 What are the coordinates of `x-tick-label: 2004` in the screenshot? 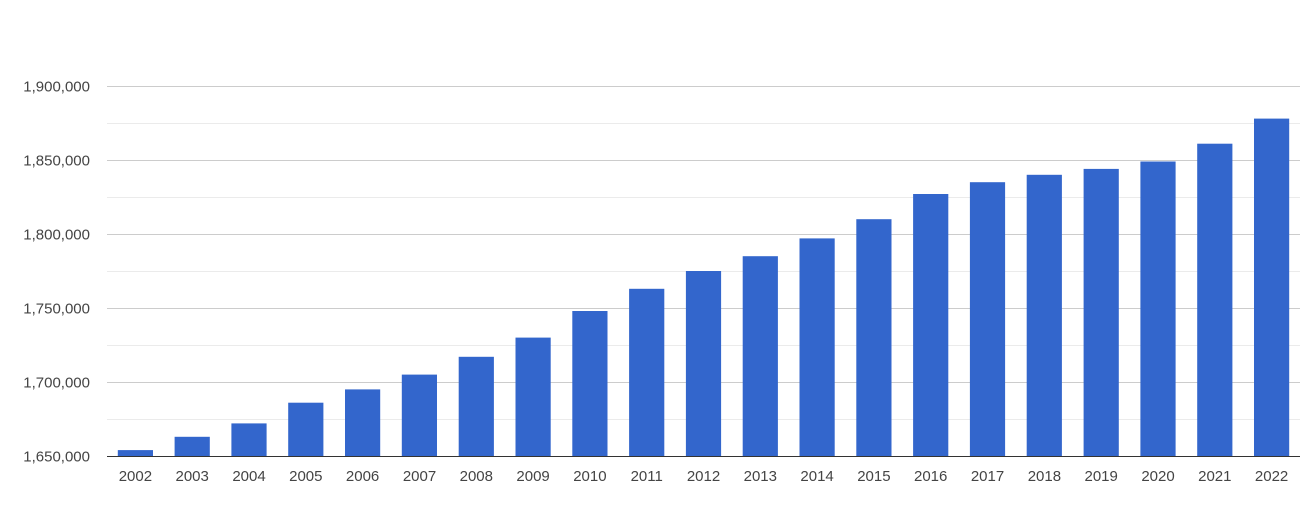 It's located at (248, 476).